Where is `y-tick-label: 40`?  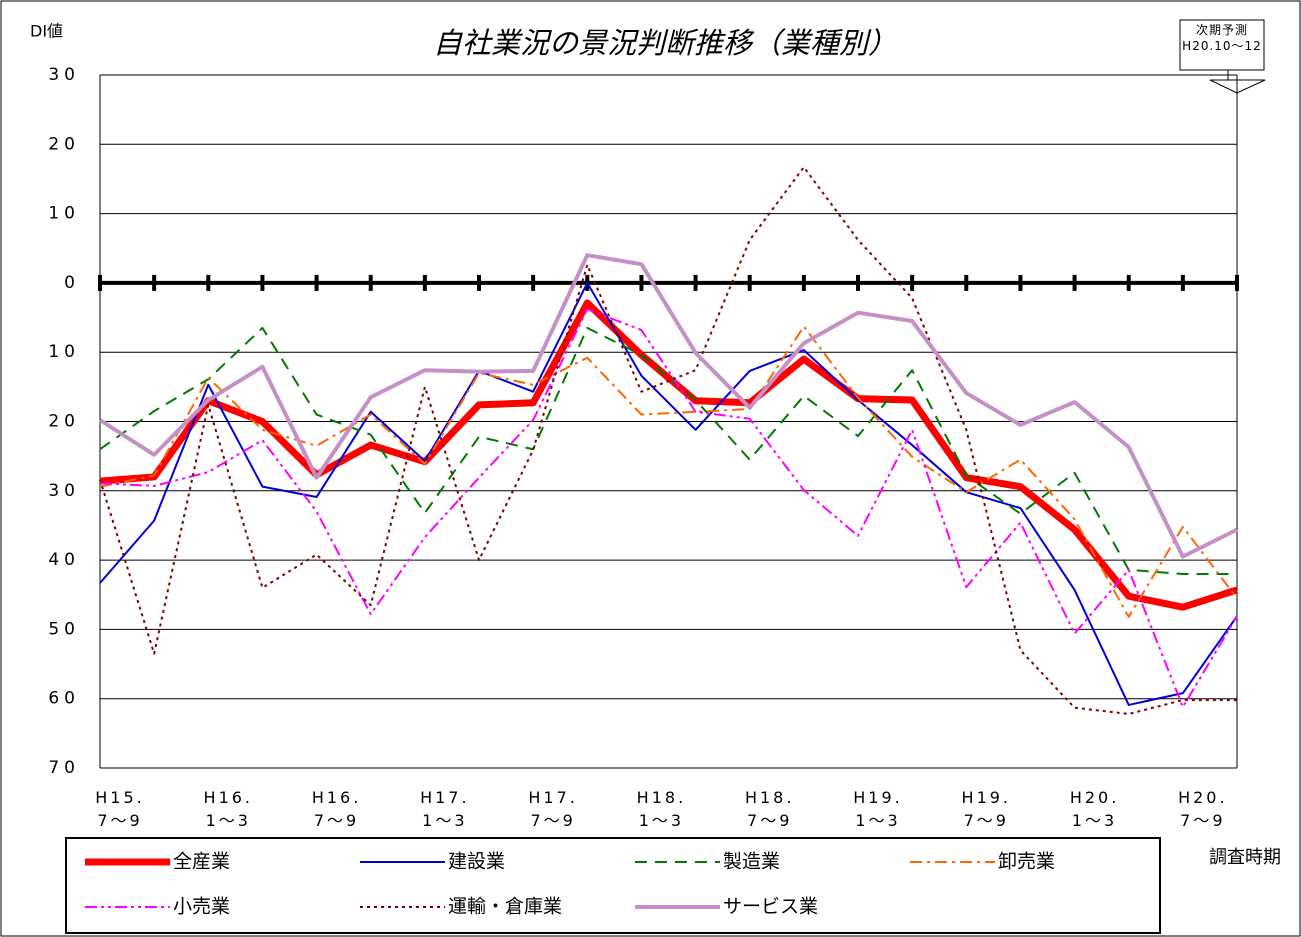
y-tick-label: 40 is located at coordinates (64, 560).